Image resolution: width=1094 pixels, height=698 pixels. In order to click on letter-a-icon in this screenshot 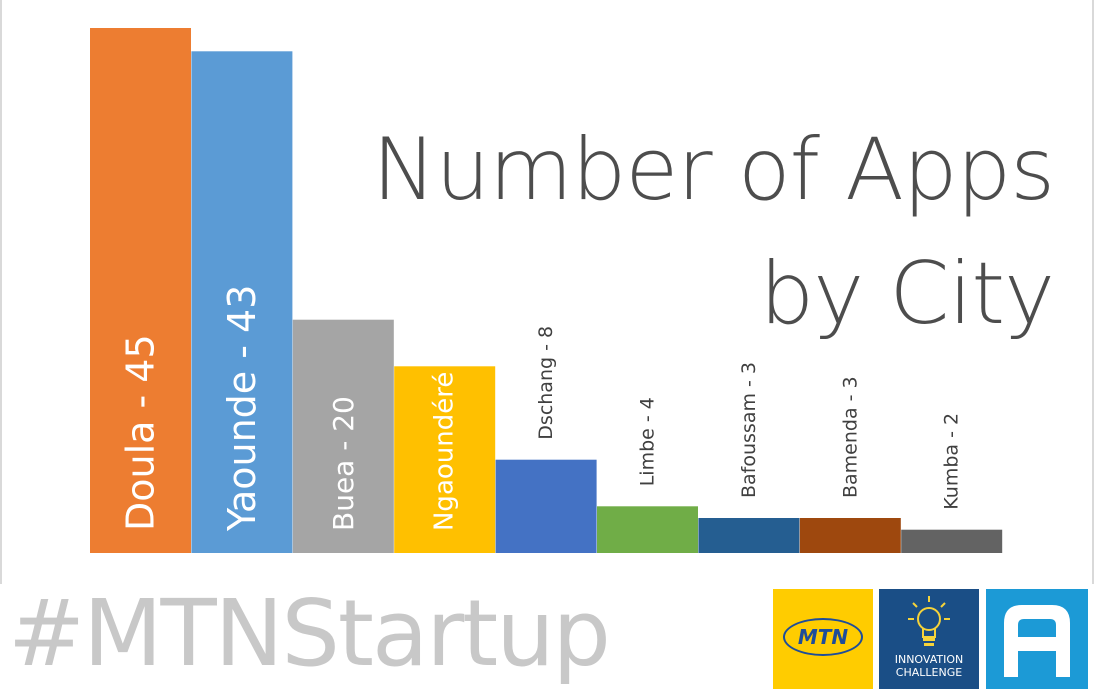, I will do `click(1037, 641)`.